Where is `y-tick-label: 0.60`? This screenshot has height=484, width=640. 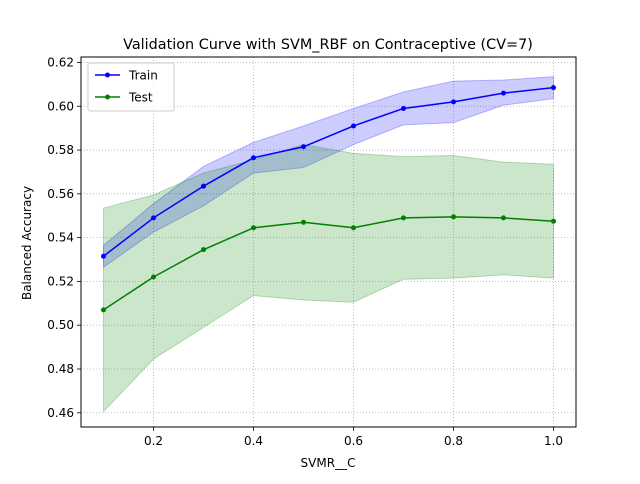
y-tick-label: 0.60 is located at coordinates (60, 106).